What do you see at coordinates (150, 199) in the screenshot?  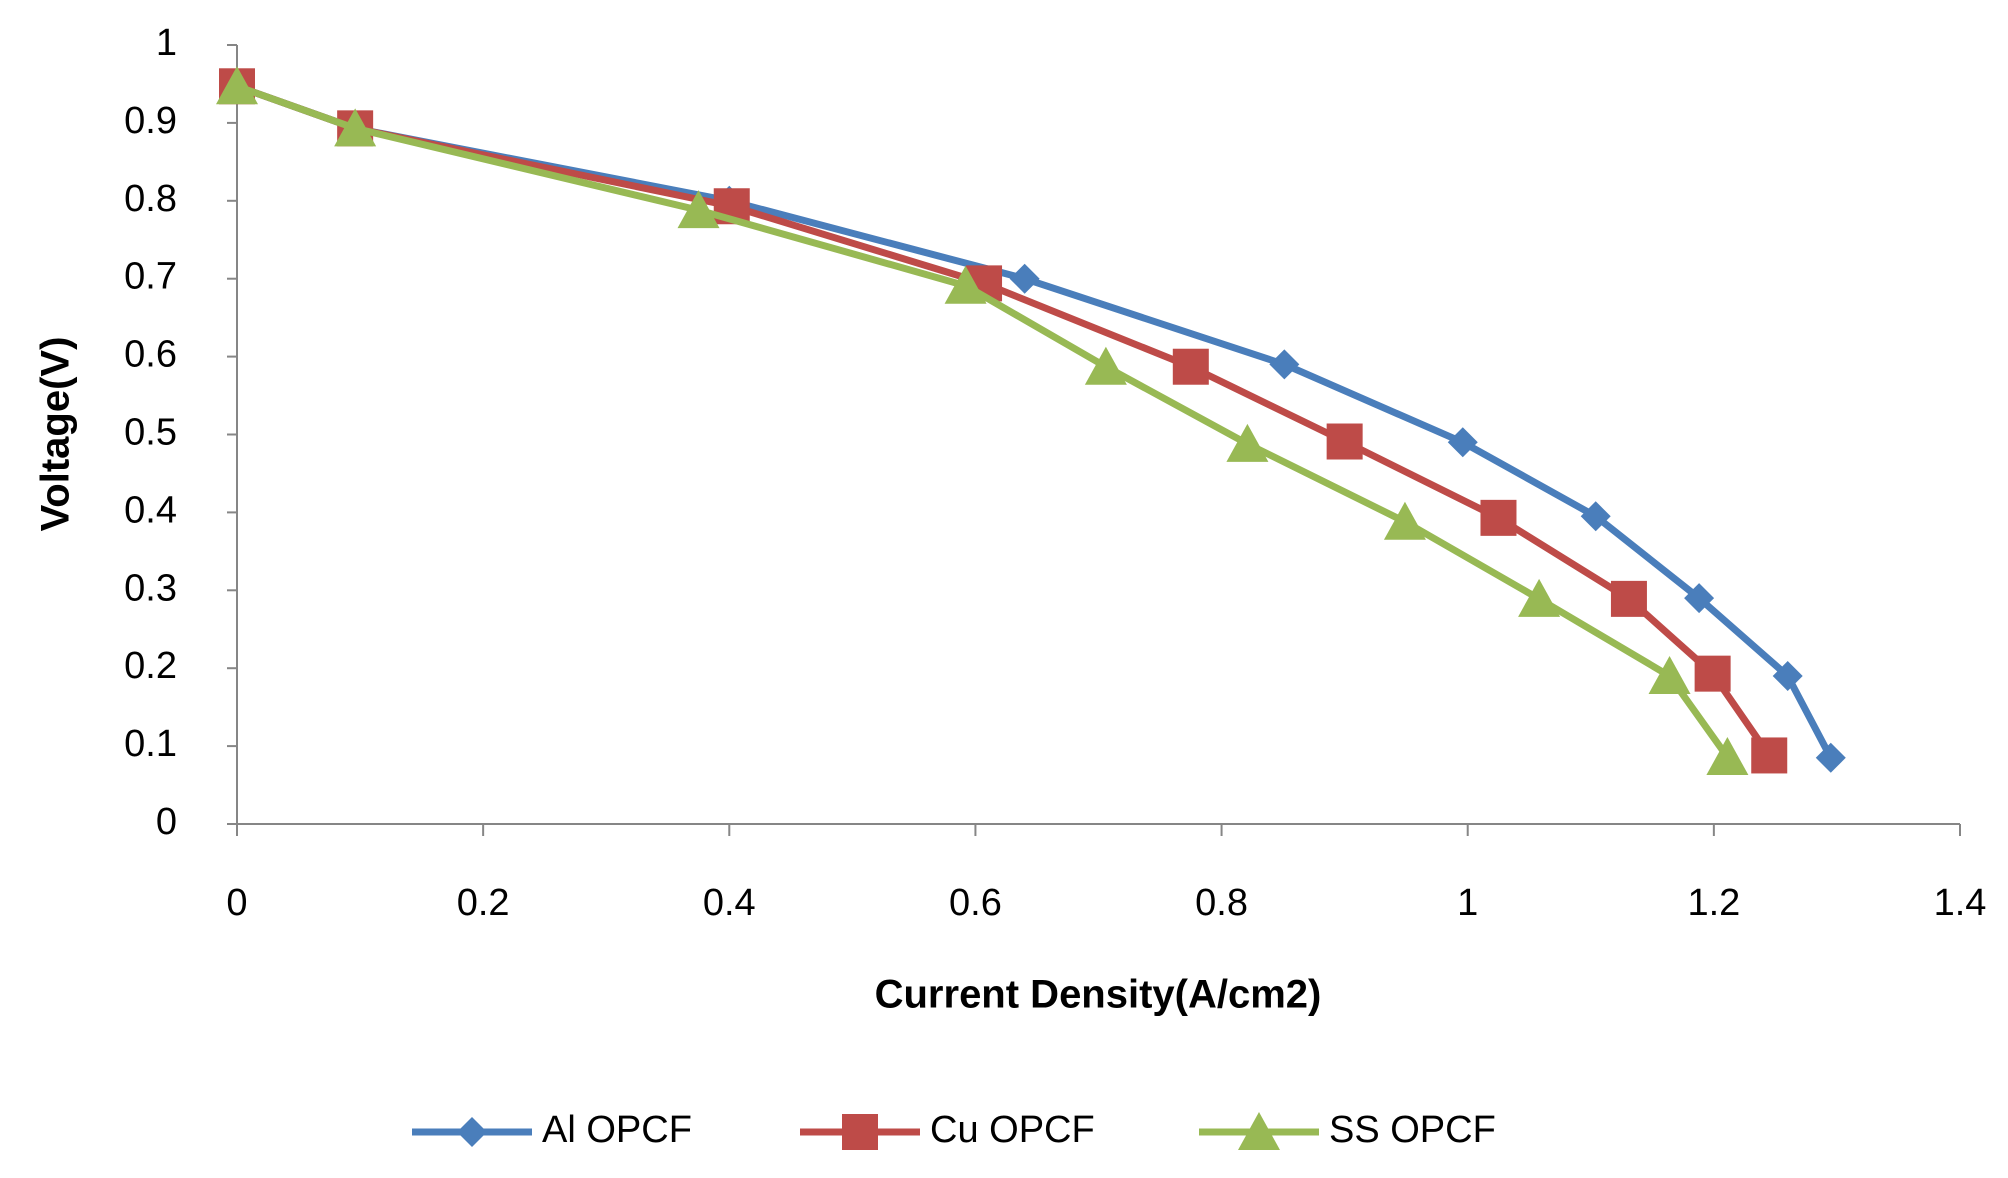 I see `y-tick-label: 0.8` at bounding box center [150, 199].